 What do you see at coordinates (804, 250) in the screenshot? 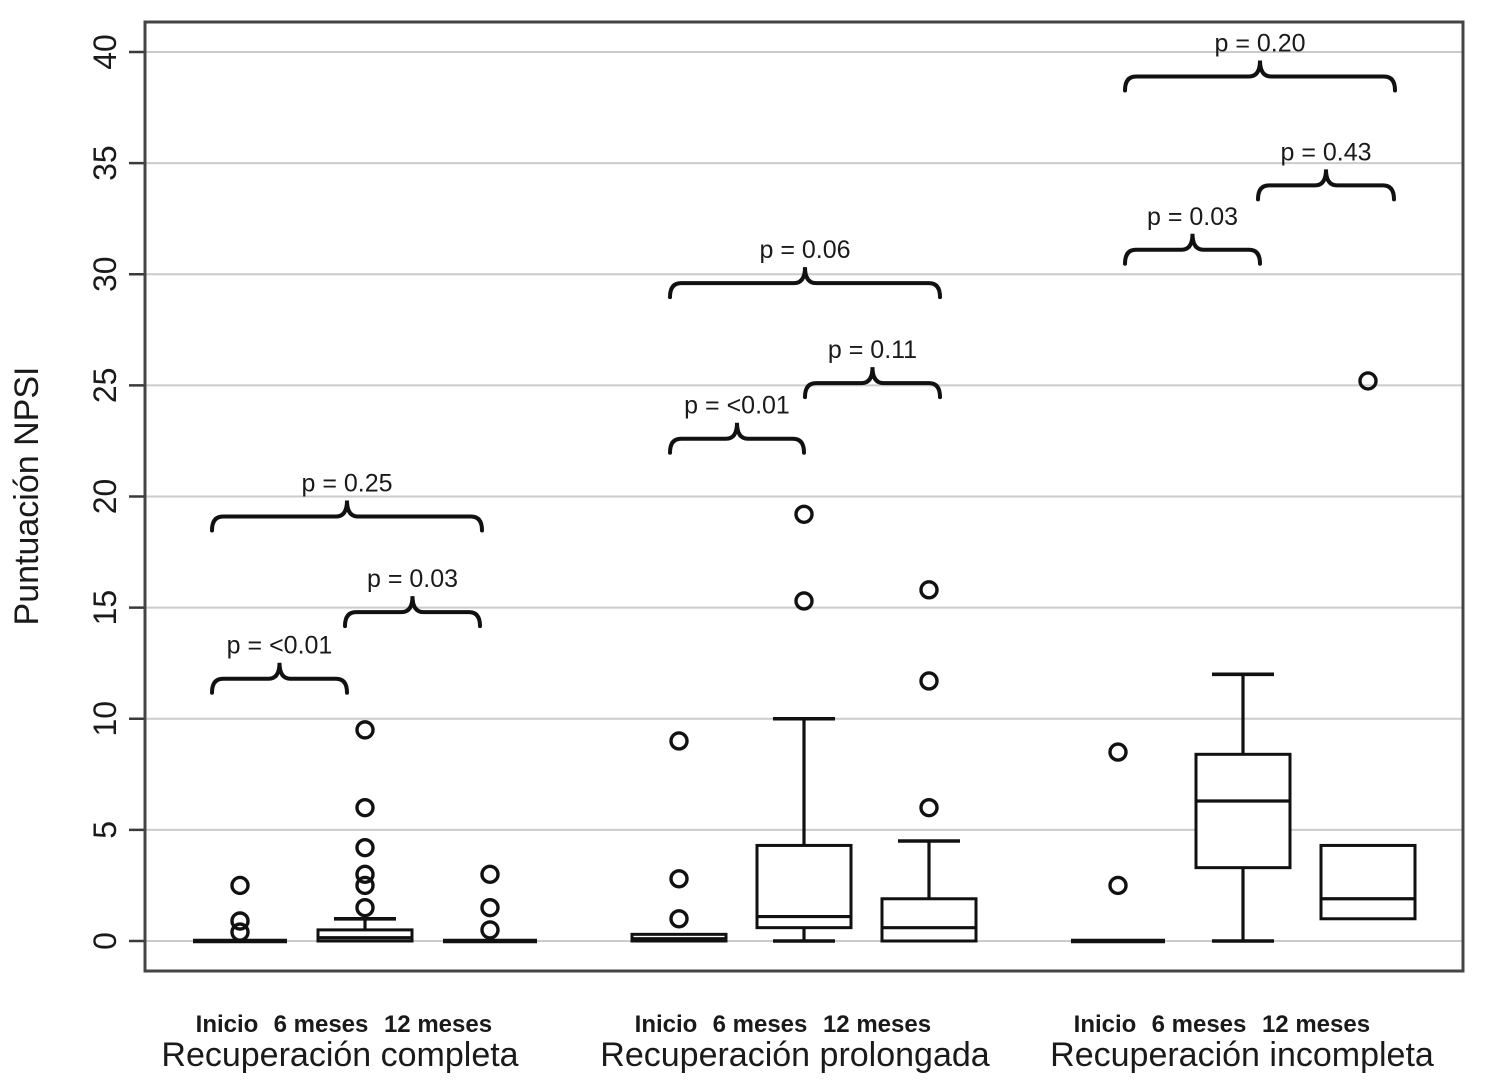
I see `p-value-label: p = 0.06` at bounding box center [804, 250].